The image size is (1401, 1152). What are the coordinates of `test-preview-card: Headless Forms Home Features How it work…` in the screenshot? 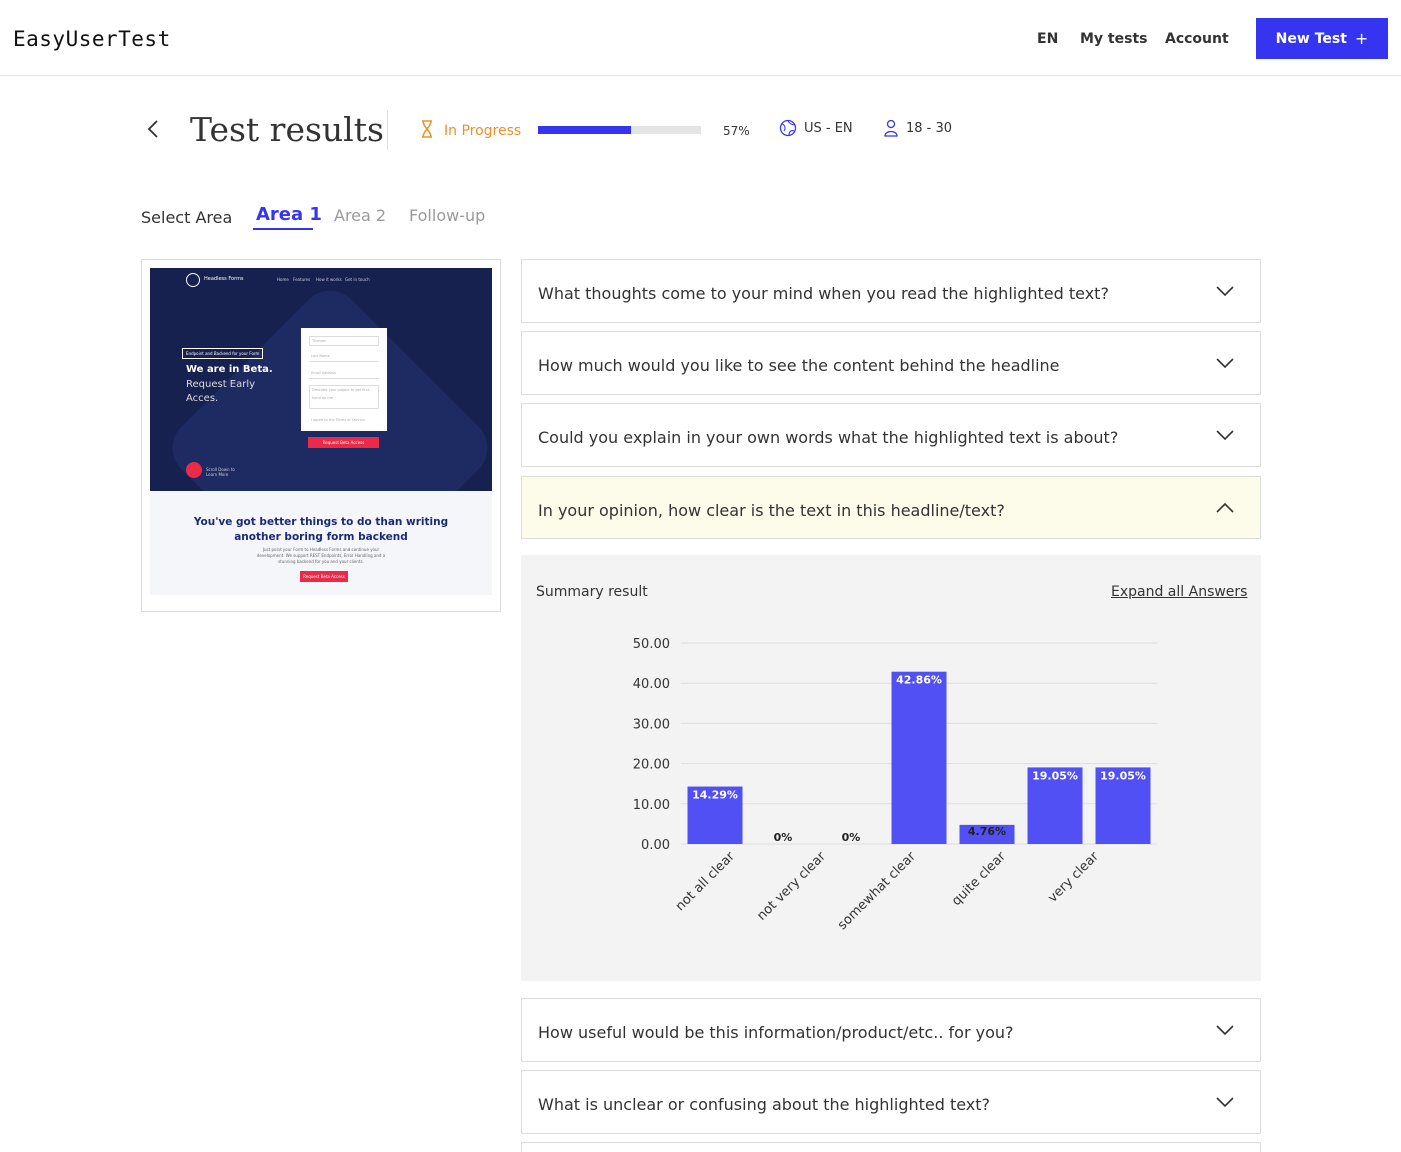 It's located at (321, 435).